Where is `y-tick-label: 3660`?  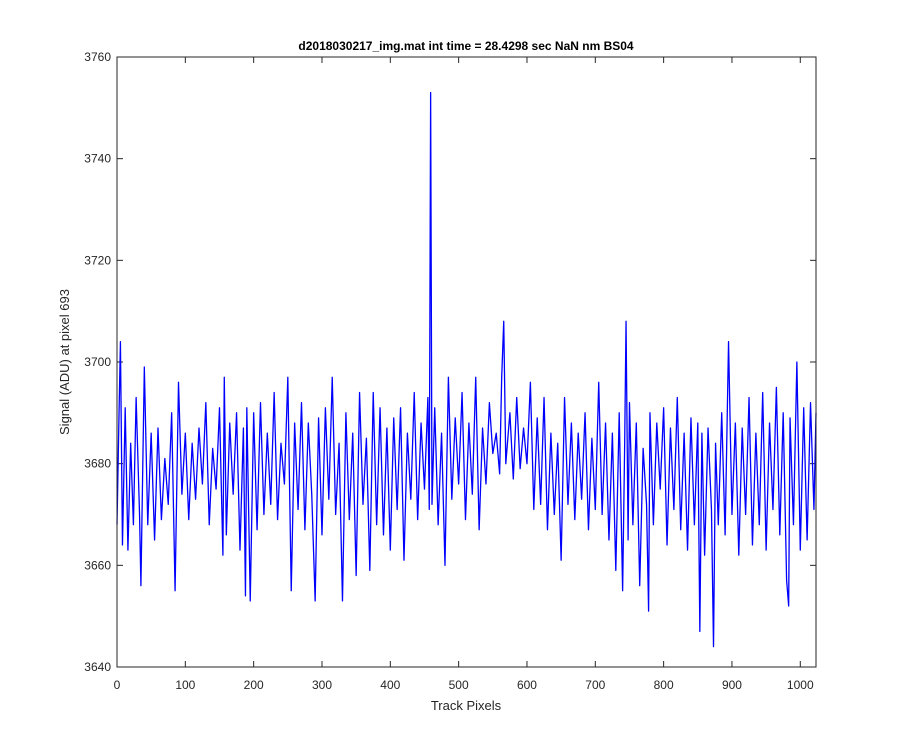 y-tick-label: 3660 is located at coordinates (97, 565).